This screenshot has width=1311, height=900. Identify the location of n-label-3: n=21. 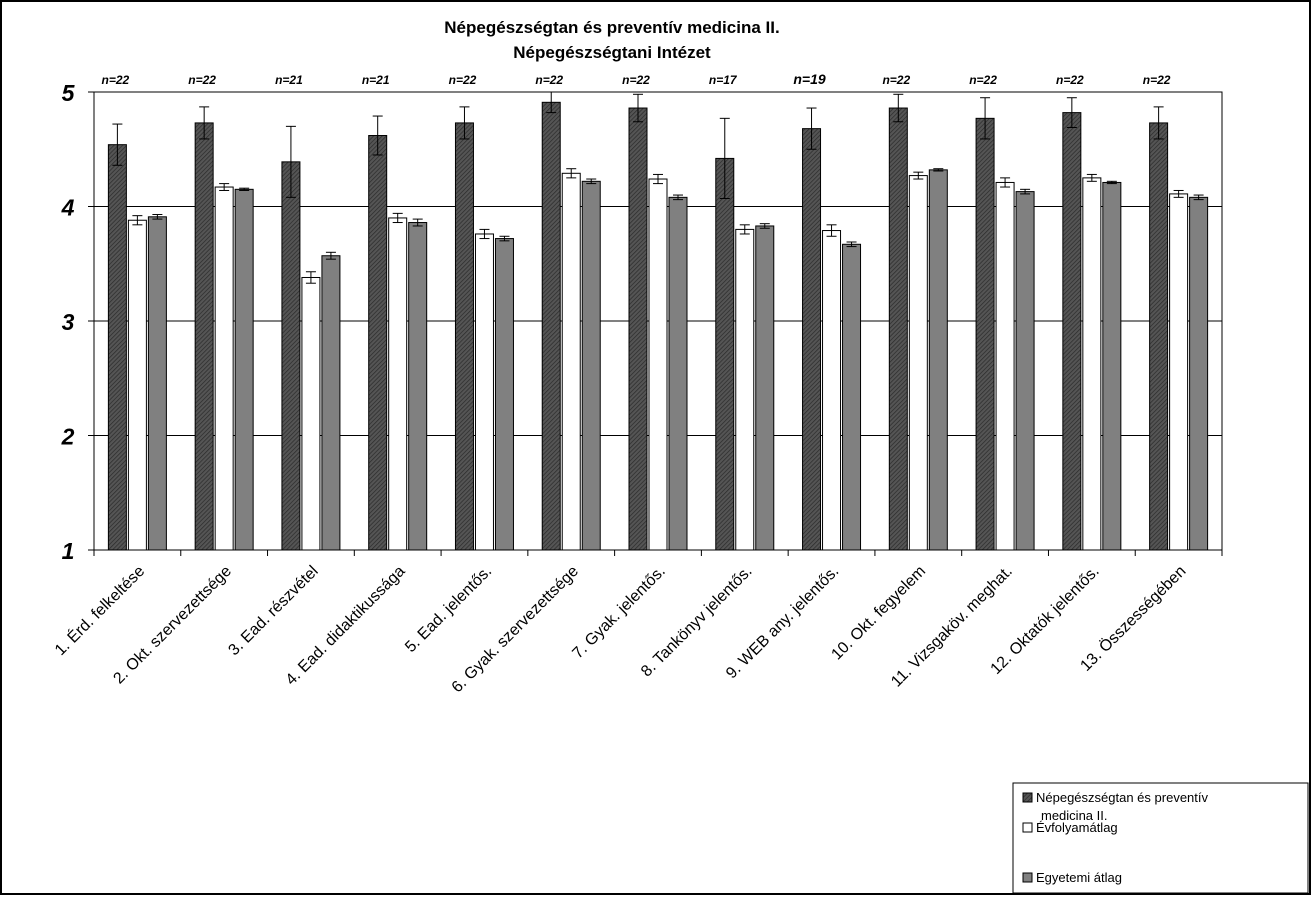
(289, 80).